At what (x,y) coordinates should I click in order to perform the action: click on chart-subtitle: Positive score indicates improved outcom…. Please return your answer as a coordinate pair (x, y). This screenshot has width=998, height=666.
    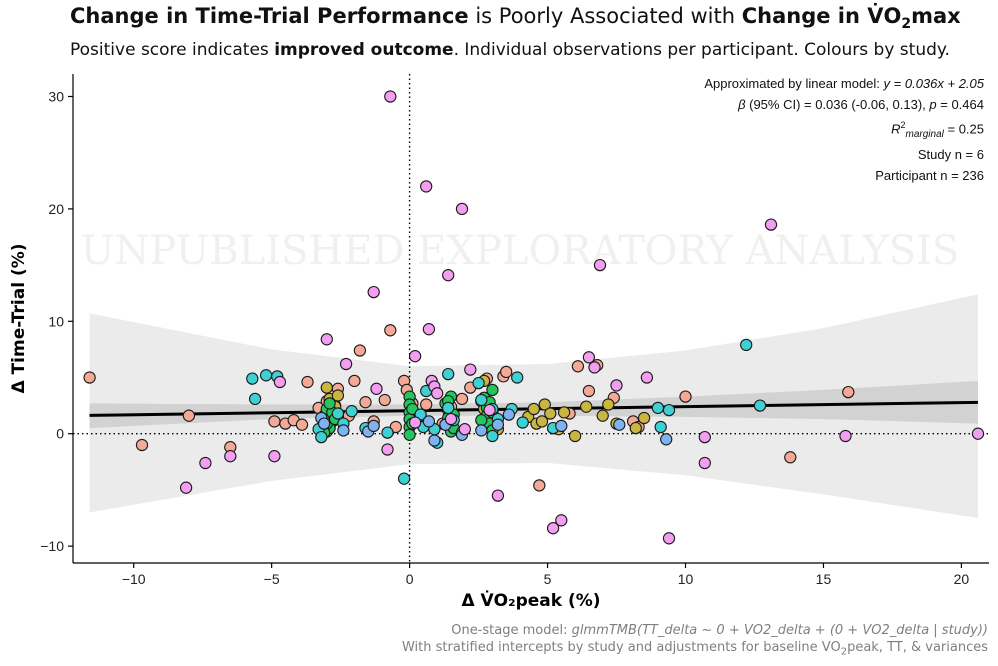
    Looking at the image, I should click on (510, 50).